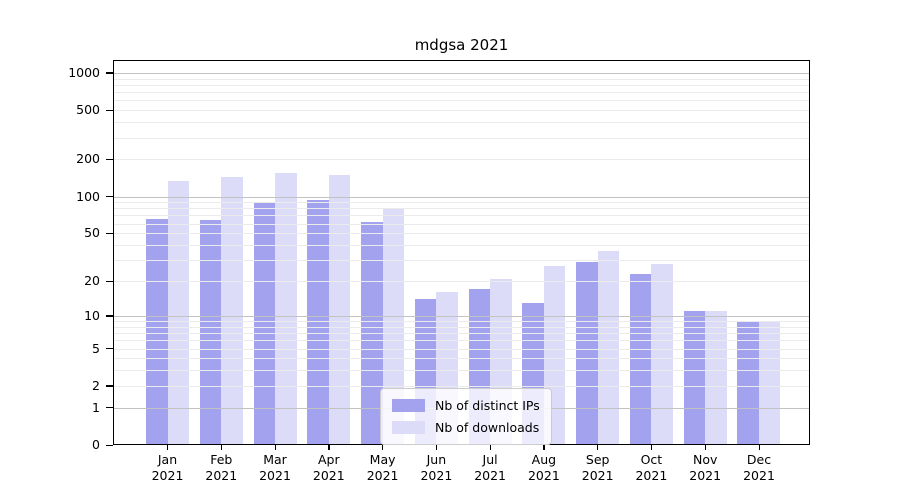  I want to click on bar-downloads-nov, so click(716, 378).